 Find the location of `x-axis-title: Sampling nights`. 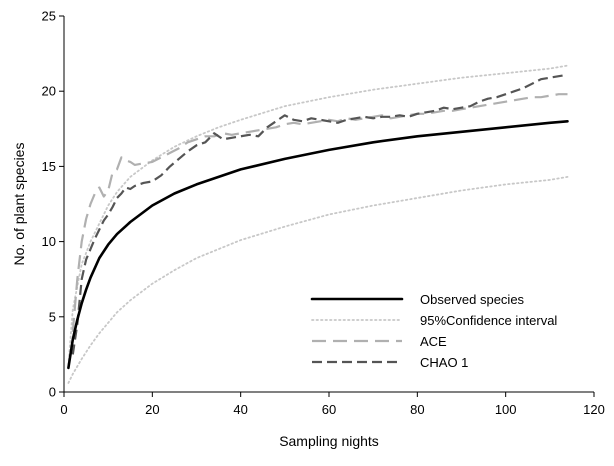

x-axis-title: Sampling nights is located at coordinates (329, 441).